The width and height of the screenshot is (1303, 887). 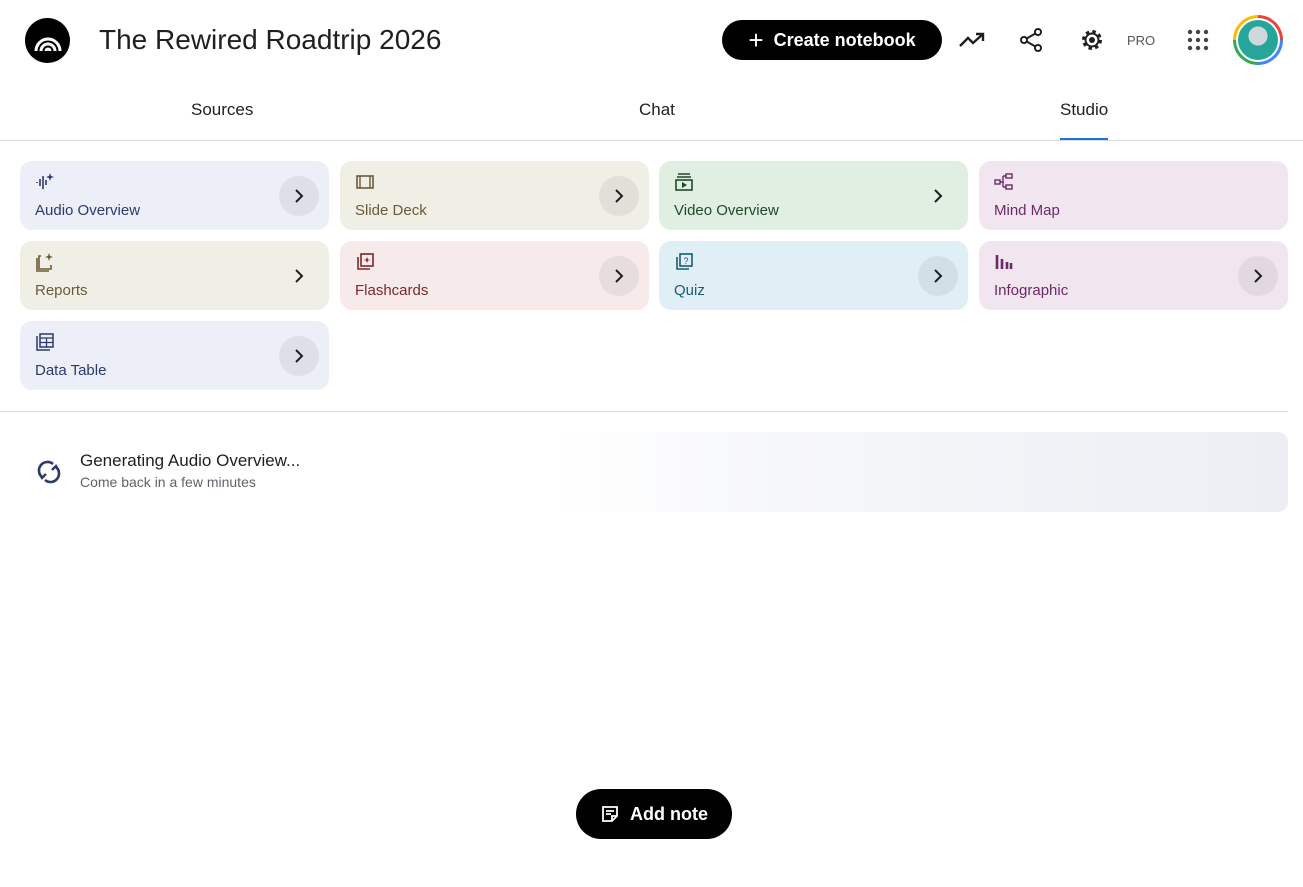 What do you see at coordinates (813, 195) in the screenshot?
I see `studio-card-video-overview: Video Overview` at bounding box center [813, 195].